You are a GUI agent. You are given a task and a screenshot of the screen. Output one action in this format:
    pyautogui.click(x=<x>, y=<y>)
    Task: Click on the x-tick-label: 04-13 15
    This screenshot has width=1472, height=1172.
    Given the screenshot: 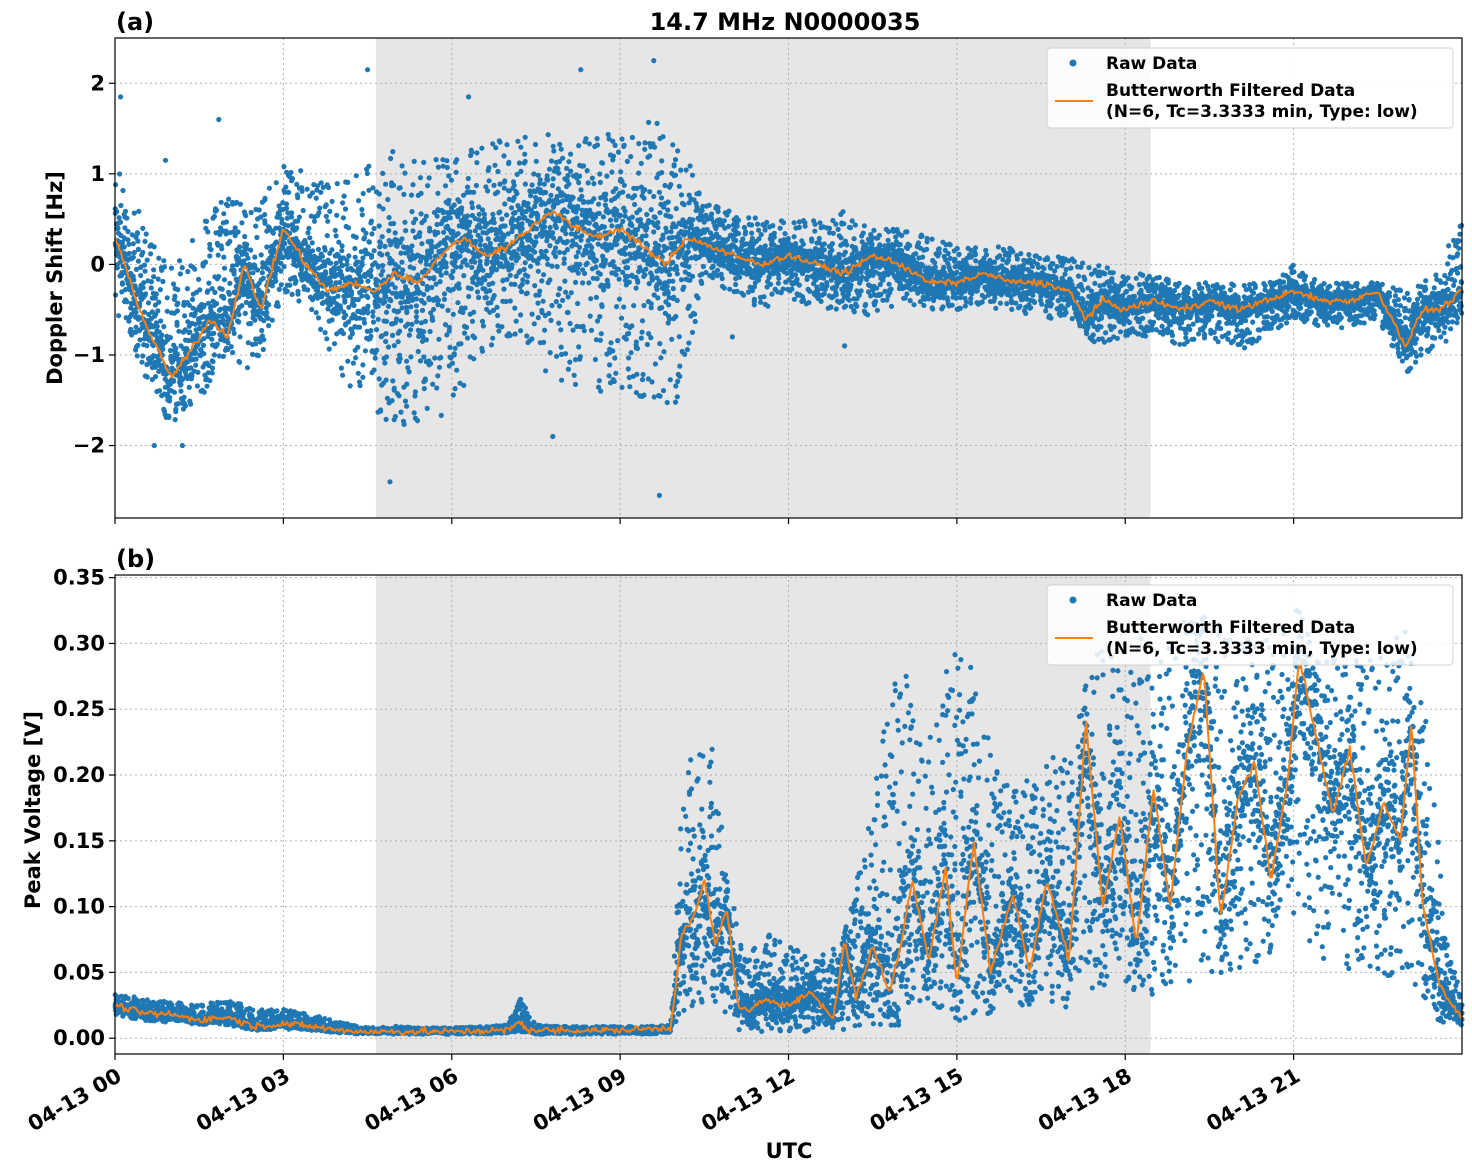 What is the action you would take?
    pyautogui.click(x=917, y=1100)
    